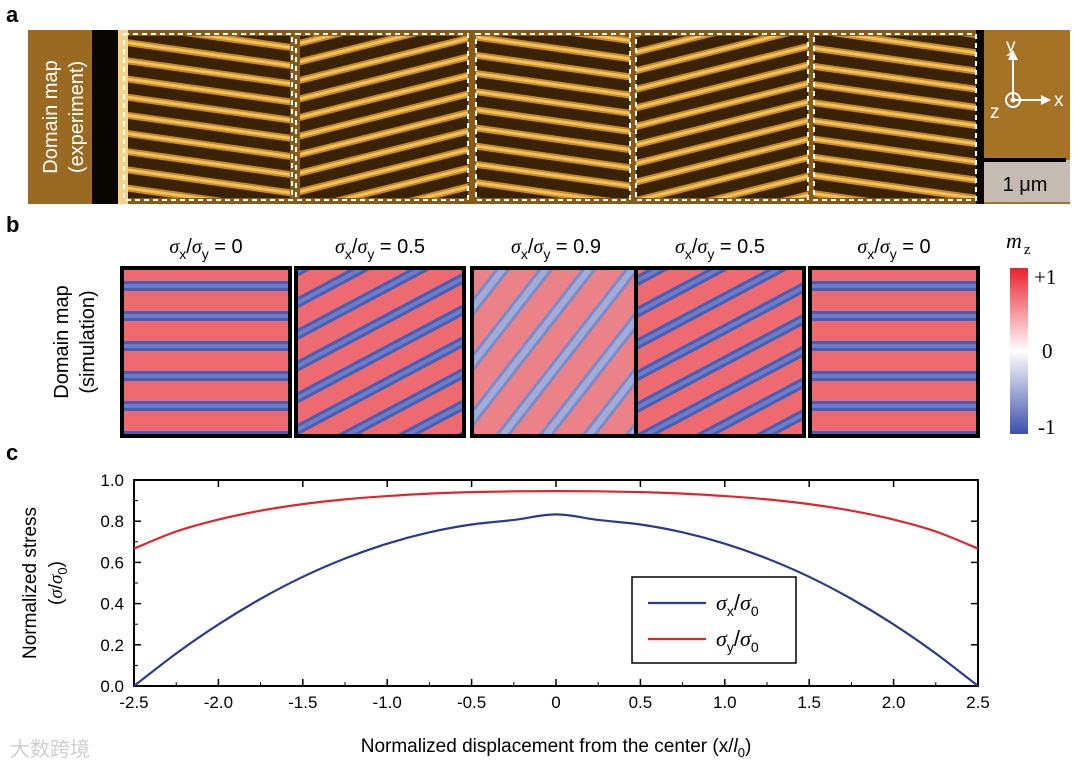  I want to click on panel-a-letter: a, so click(12, 14).